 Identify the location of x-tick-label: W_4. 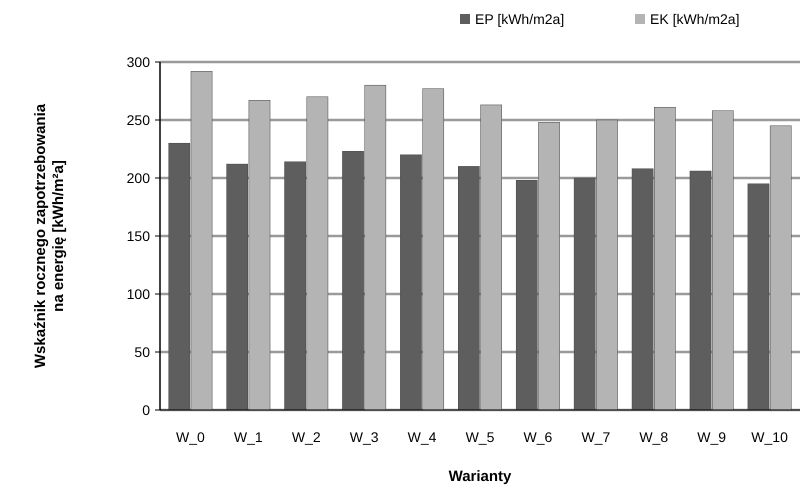
(422, 437).